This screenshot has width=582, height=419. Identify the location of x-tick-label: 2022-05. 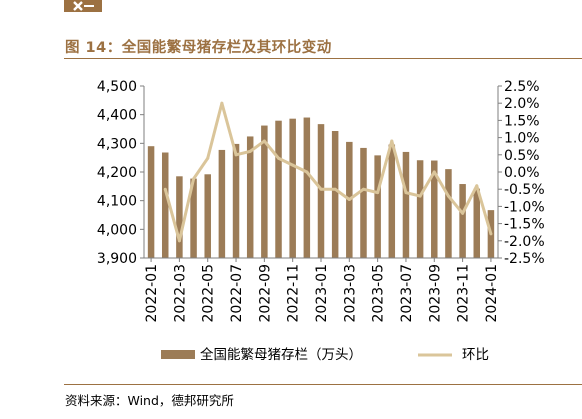
(209, 293).